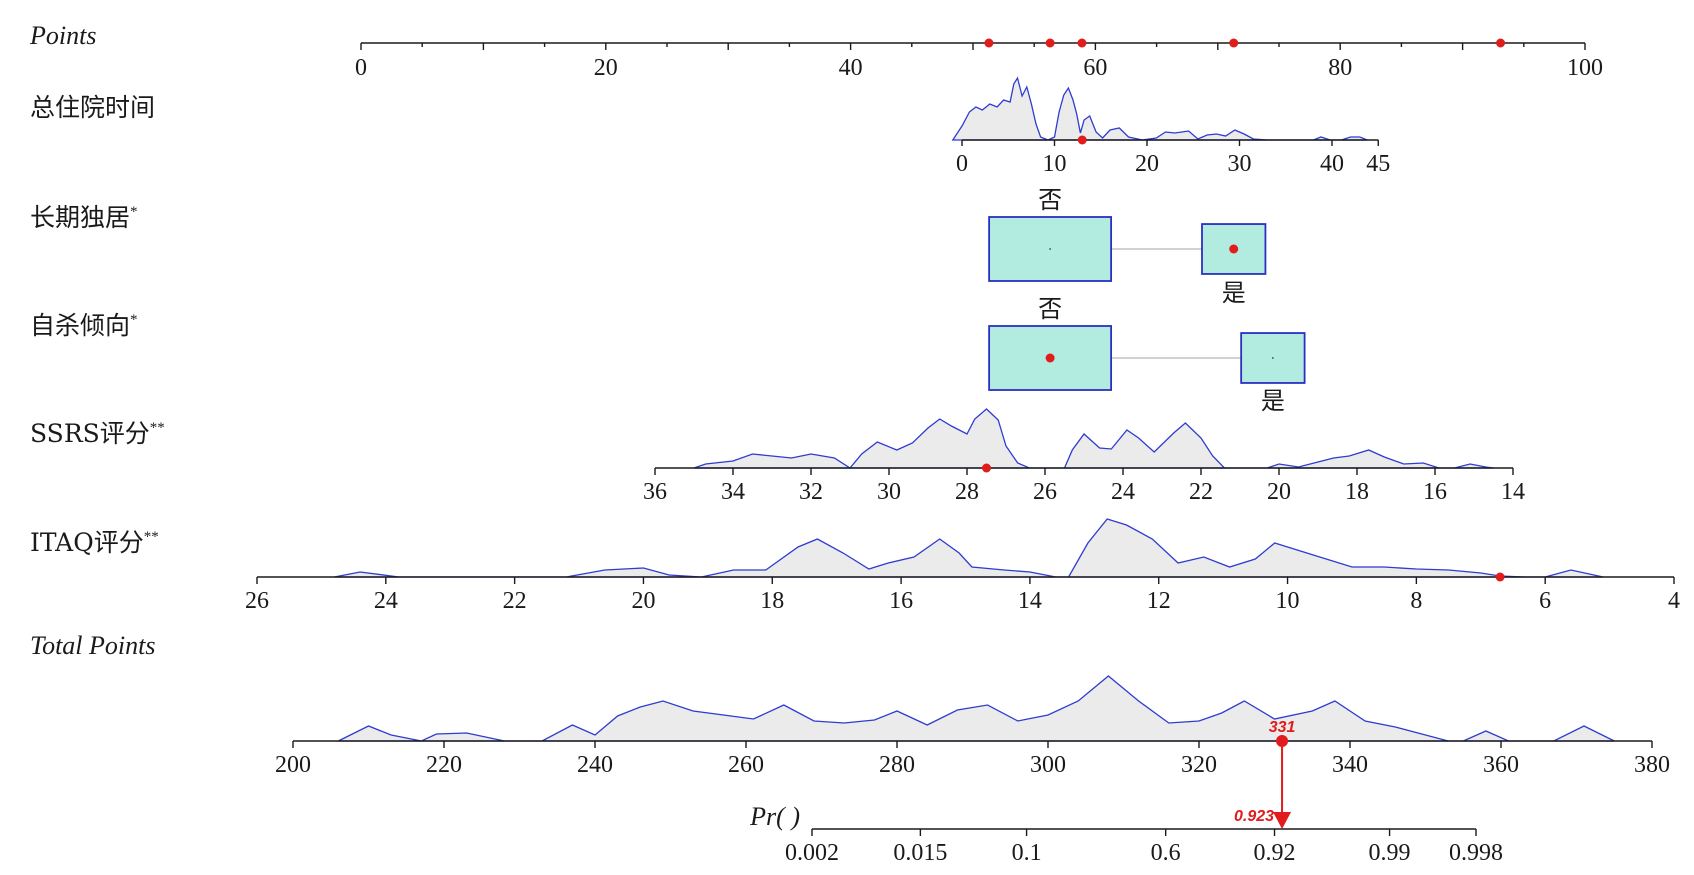 Image resolution: width=1694 pixels, height=875 pixels. I want to click on los-tick-label: 40, so click(1332, 164).